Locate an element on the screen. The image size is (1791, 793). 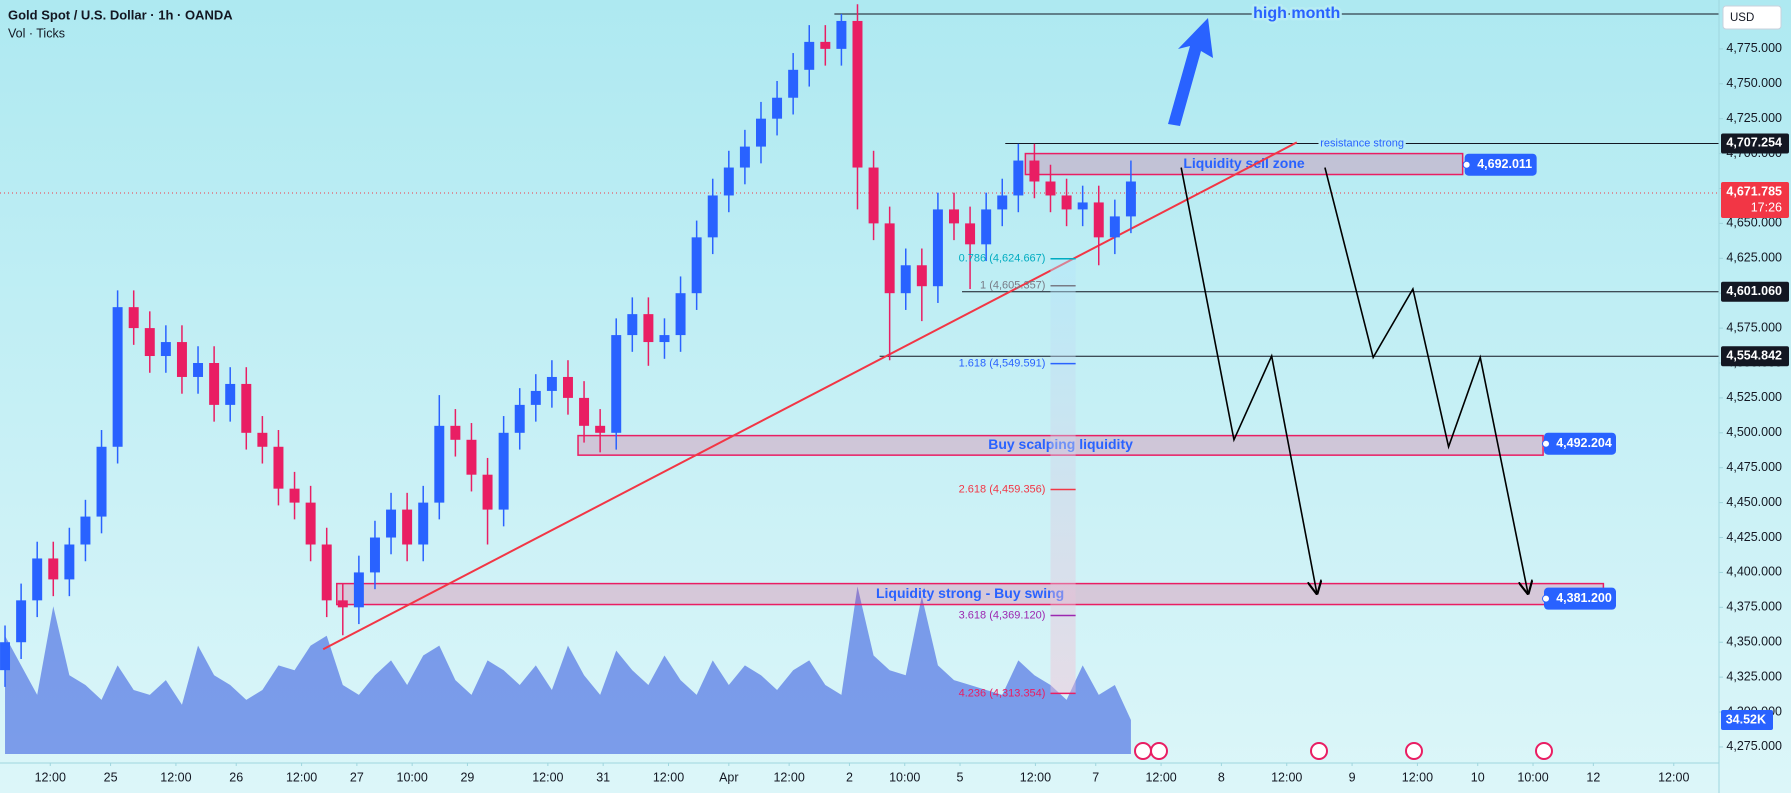
zone-price-label: 4,381.200 is located at coordinates (1584, 598).